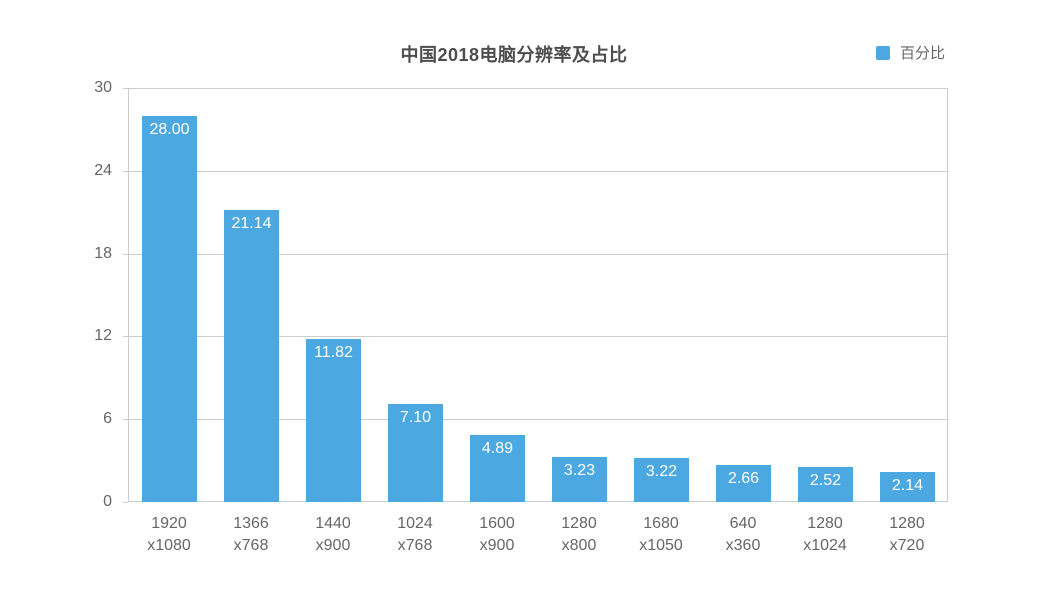 This screenshot has width=1057, height=596. Describe the element at coordinates (107, 501) in the screenshot. I see `y-axis-label: 0` at that location.